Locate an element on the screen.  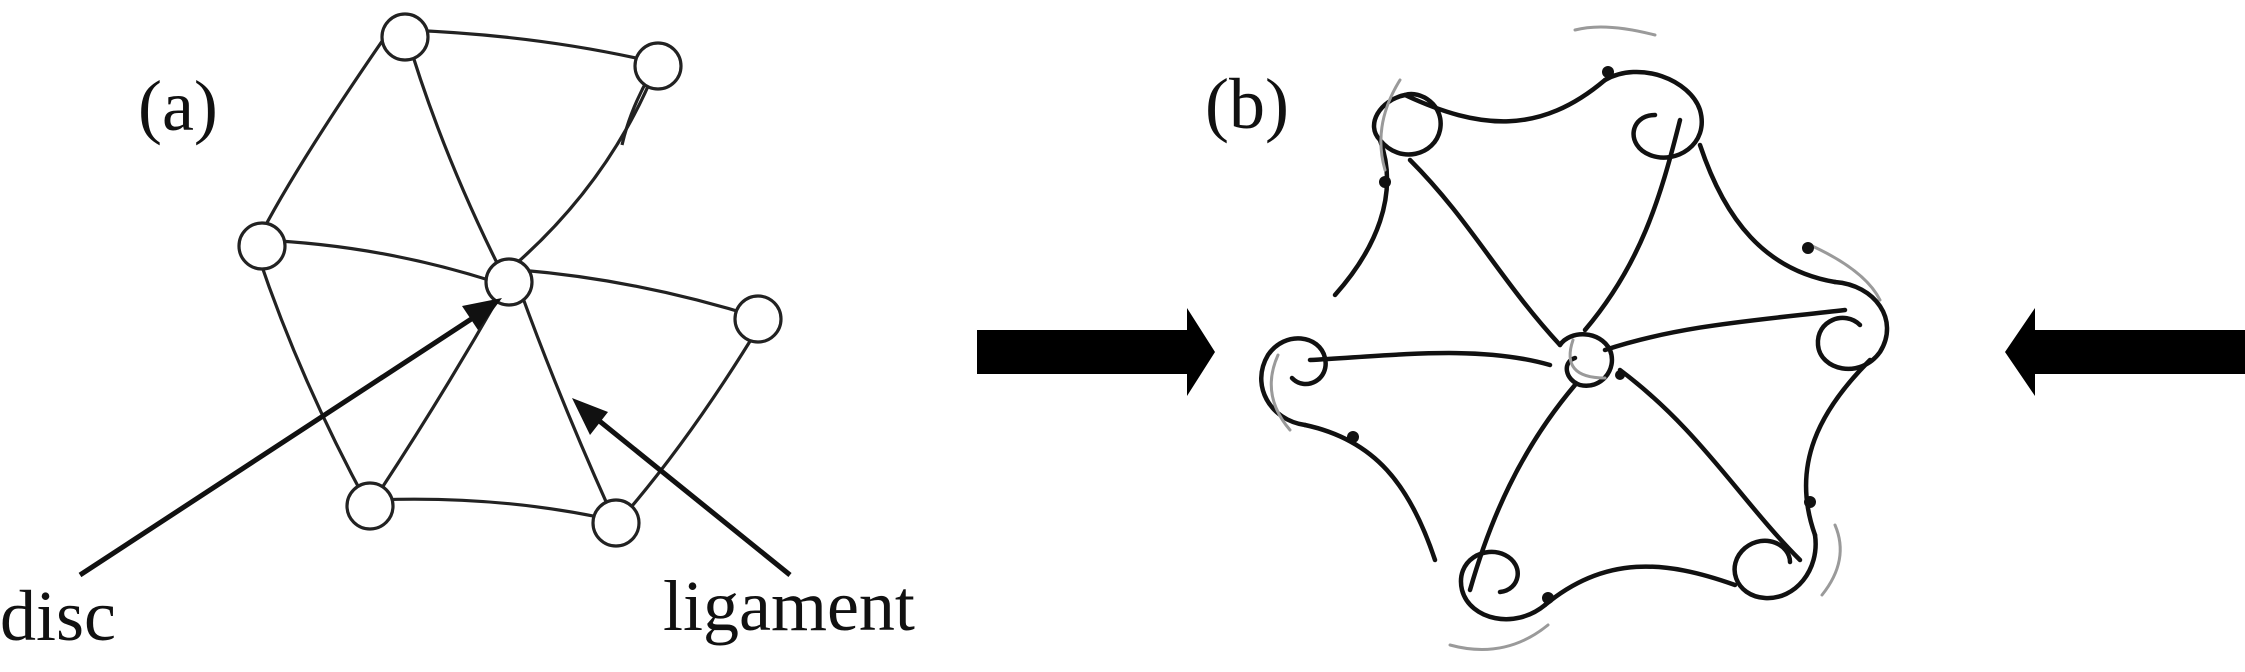
disc-pointer is located at coordinates (290, 438).